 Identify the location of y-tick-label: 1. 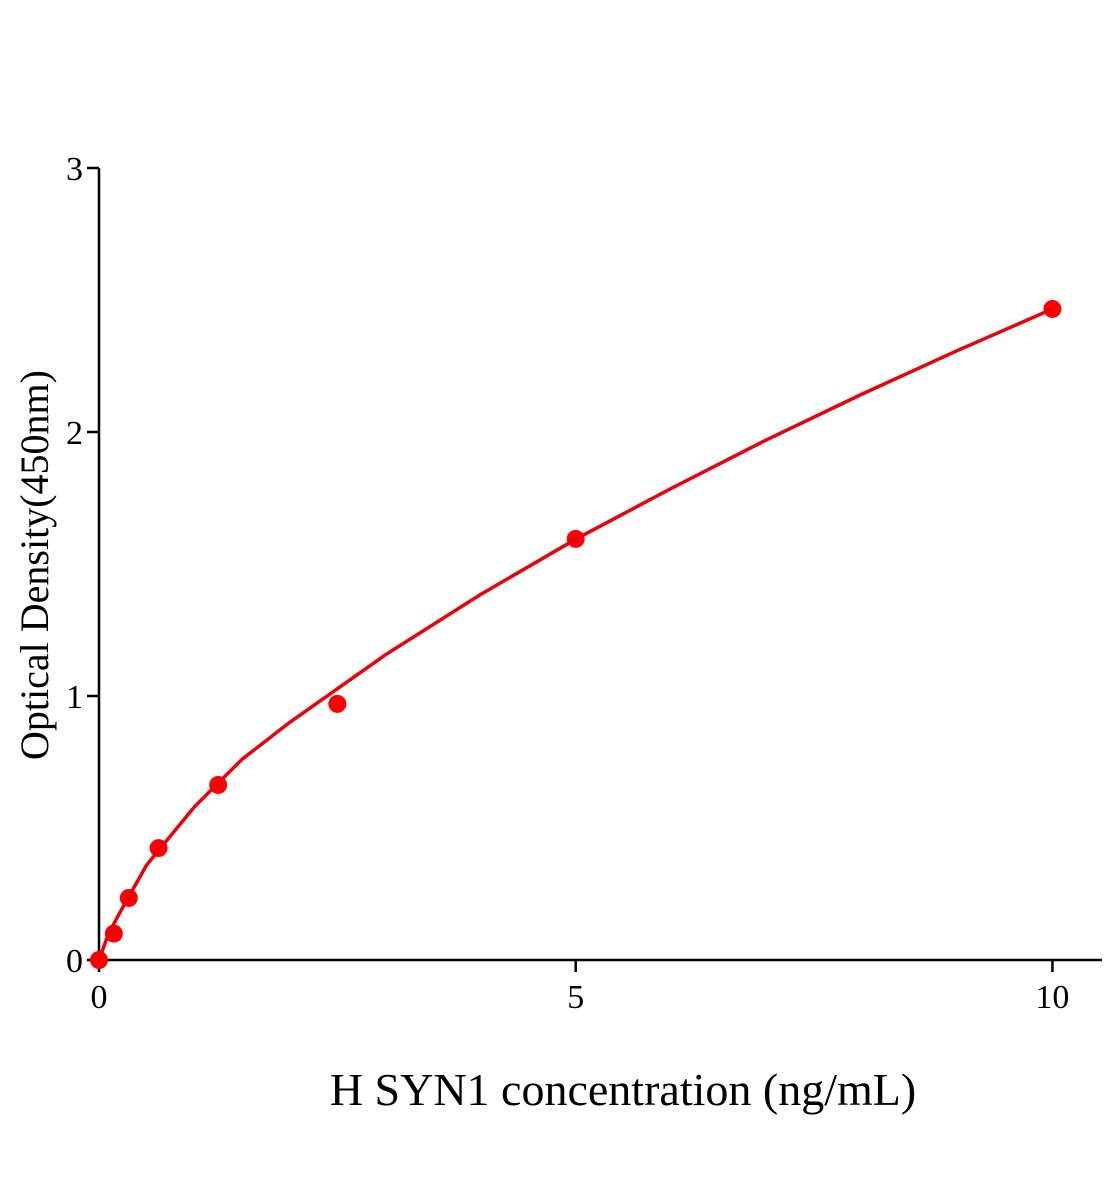
(74, 697).